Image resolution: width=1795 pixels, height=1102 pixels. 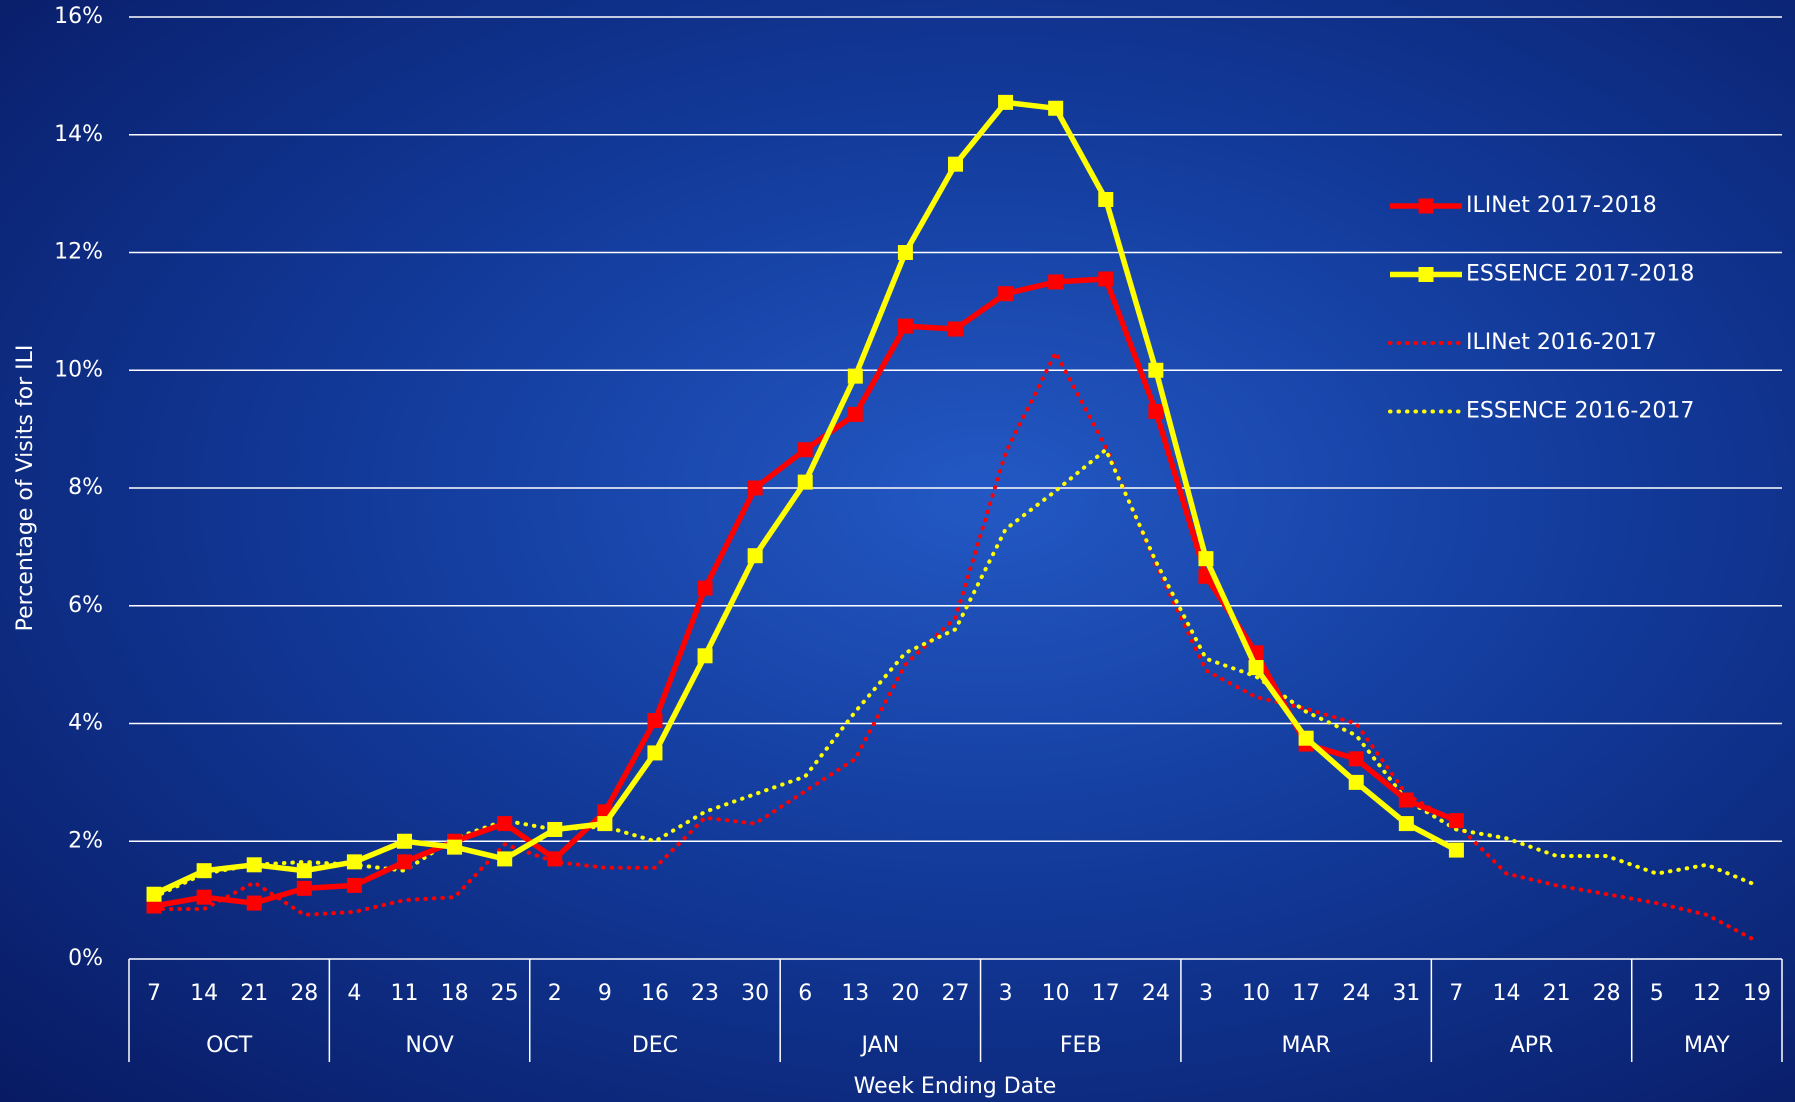 What do you see at coordinates (880, 1045) in the screenshot?
I see `month-label: JAN` at bounding box center [880, 1045].